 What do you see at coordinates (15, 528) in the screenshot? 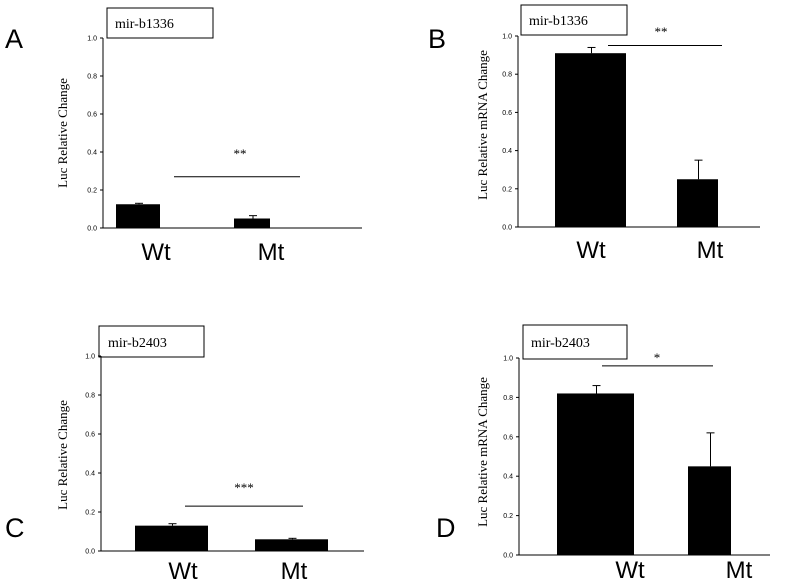
I see `panel-label: C` at bounding box center [15, 528].